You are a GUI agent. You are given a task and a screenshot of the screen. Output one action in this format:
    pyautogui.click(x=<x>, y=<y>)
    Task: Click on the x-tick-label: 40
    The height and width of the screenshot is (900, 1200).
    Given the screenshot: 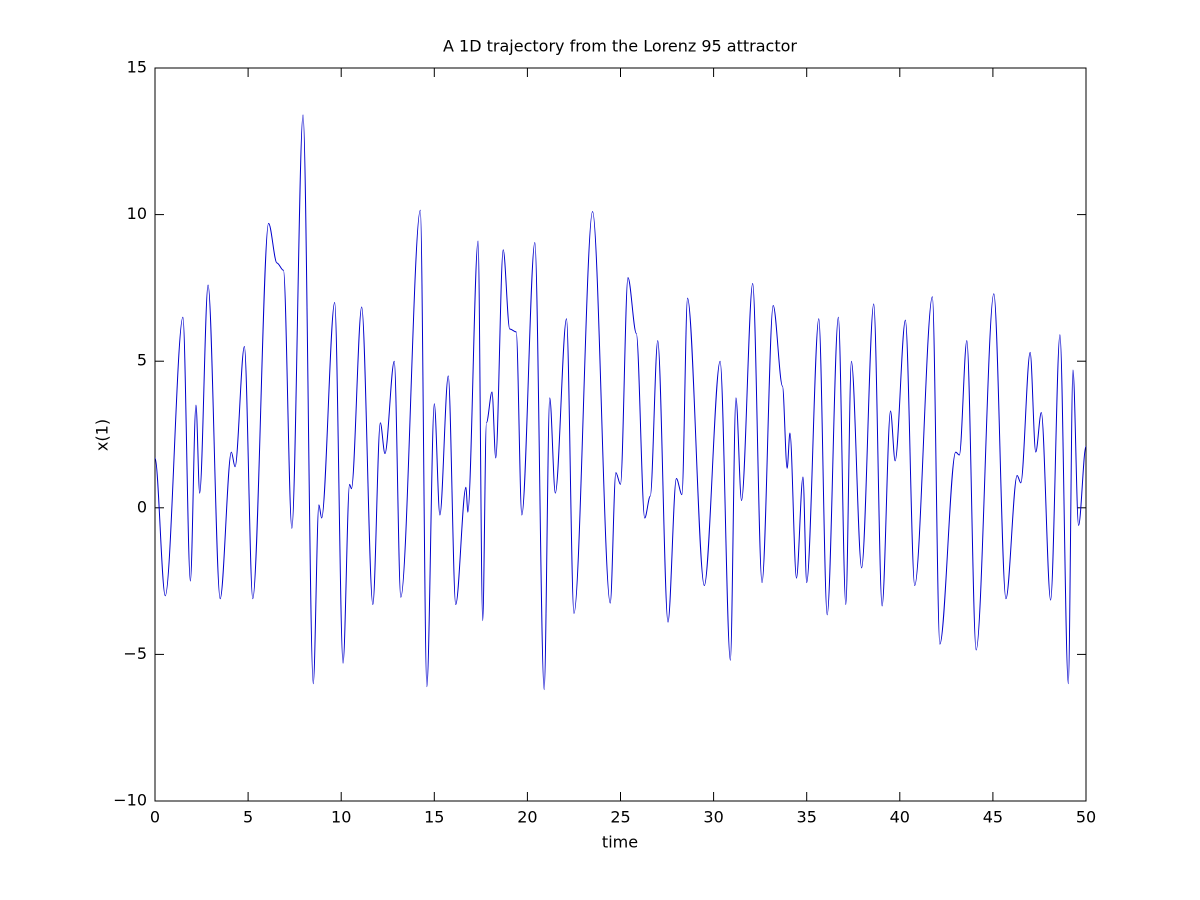 What is the action you would take?
    pyautogui.click(x=900, y=817)
    